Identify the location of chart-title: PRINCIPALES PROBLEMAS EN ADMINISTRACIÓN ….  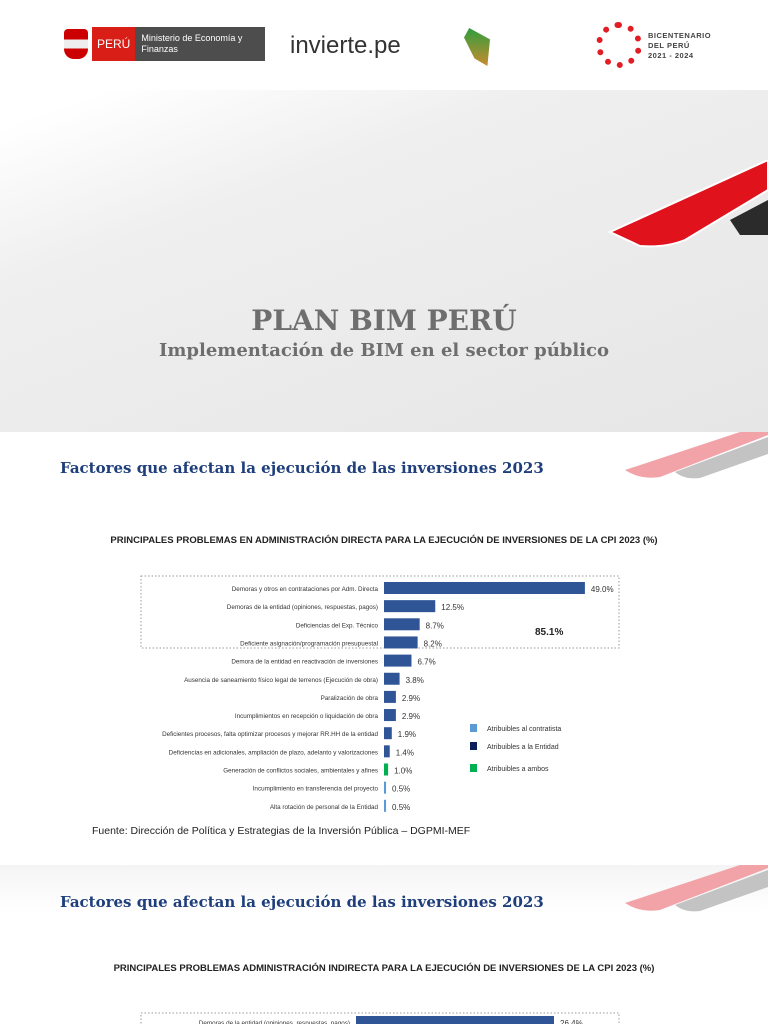
(384, 540).